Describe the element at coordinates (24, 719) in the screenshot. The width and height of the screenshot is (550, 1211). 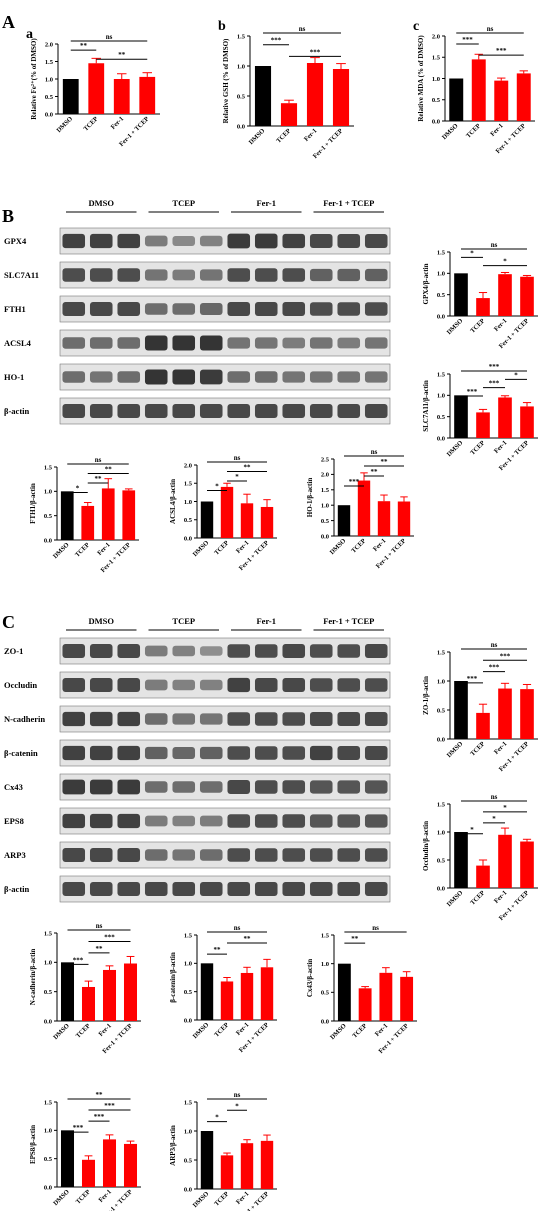
I see `blot-row-label: N-cadherin` at that location.